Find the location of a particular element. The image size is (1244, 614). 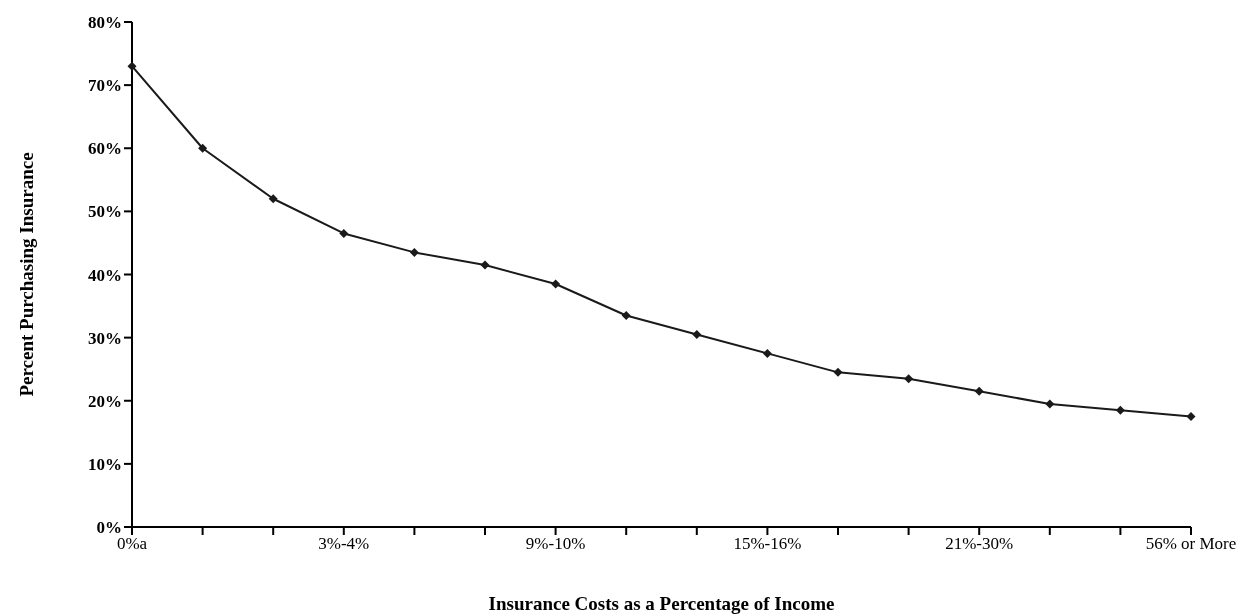

x-tick-label: 56% or More is located at coordinates (1191, 544).